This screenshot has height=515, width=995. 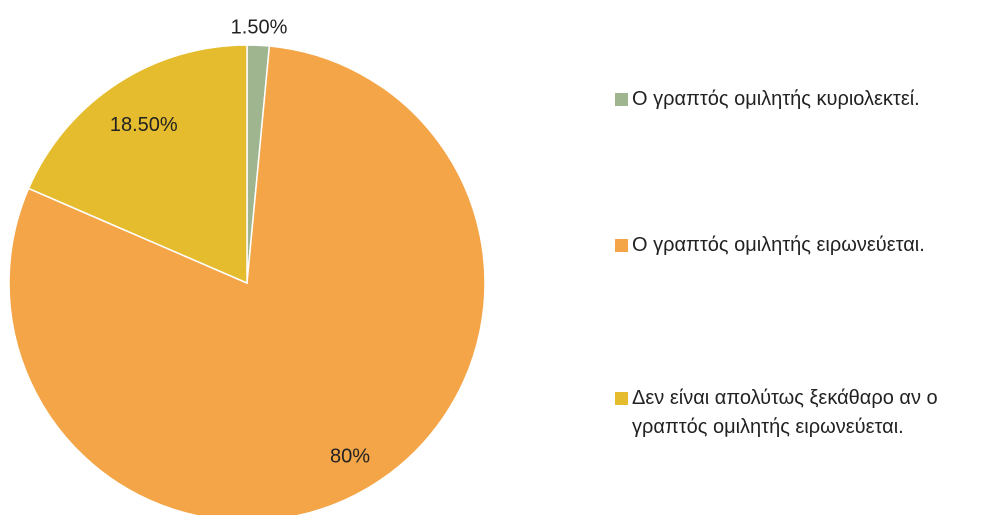 I want to click on legend-item: Ο γραπτός ομιλητής κυριολεκτεί., so click(x=802, y=99).